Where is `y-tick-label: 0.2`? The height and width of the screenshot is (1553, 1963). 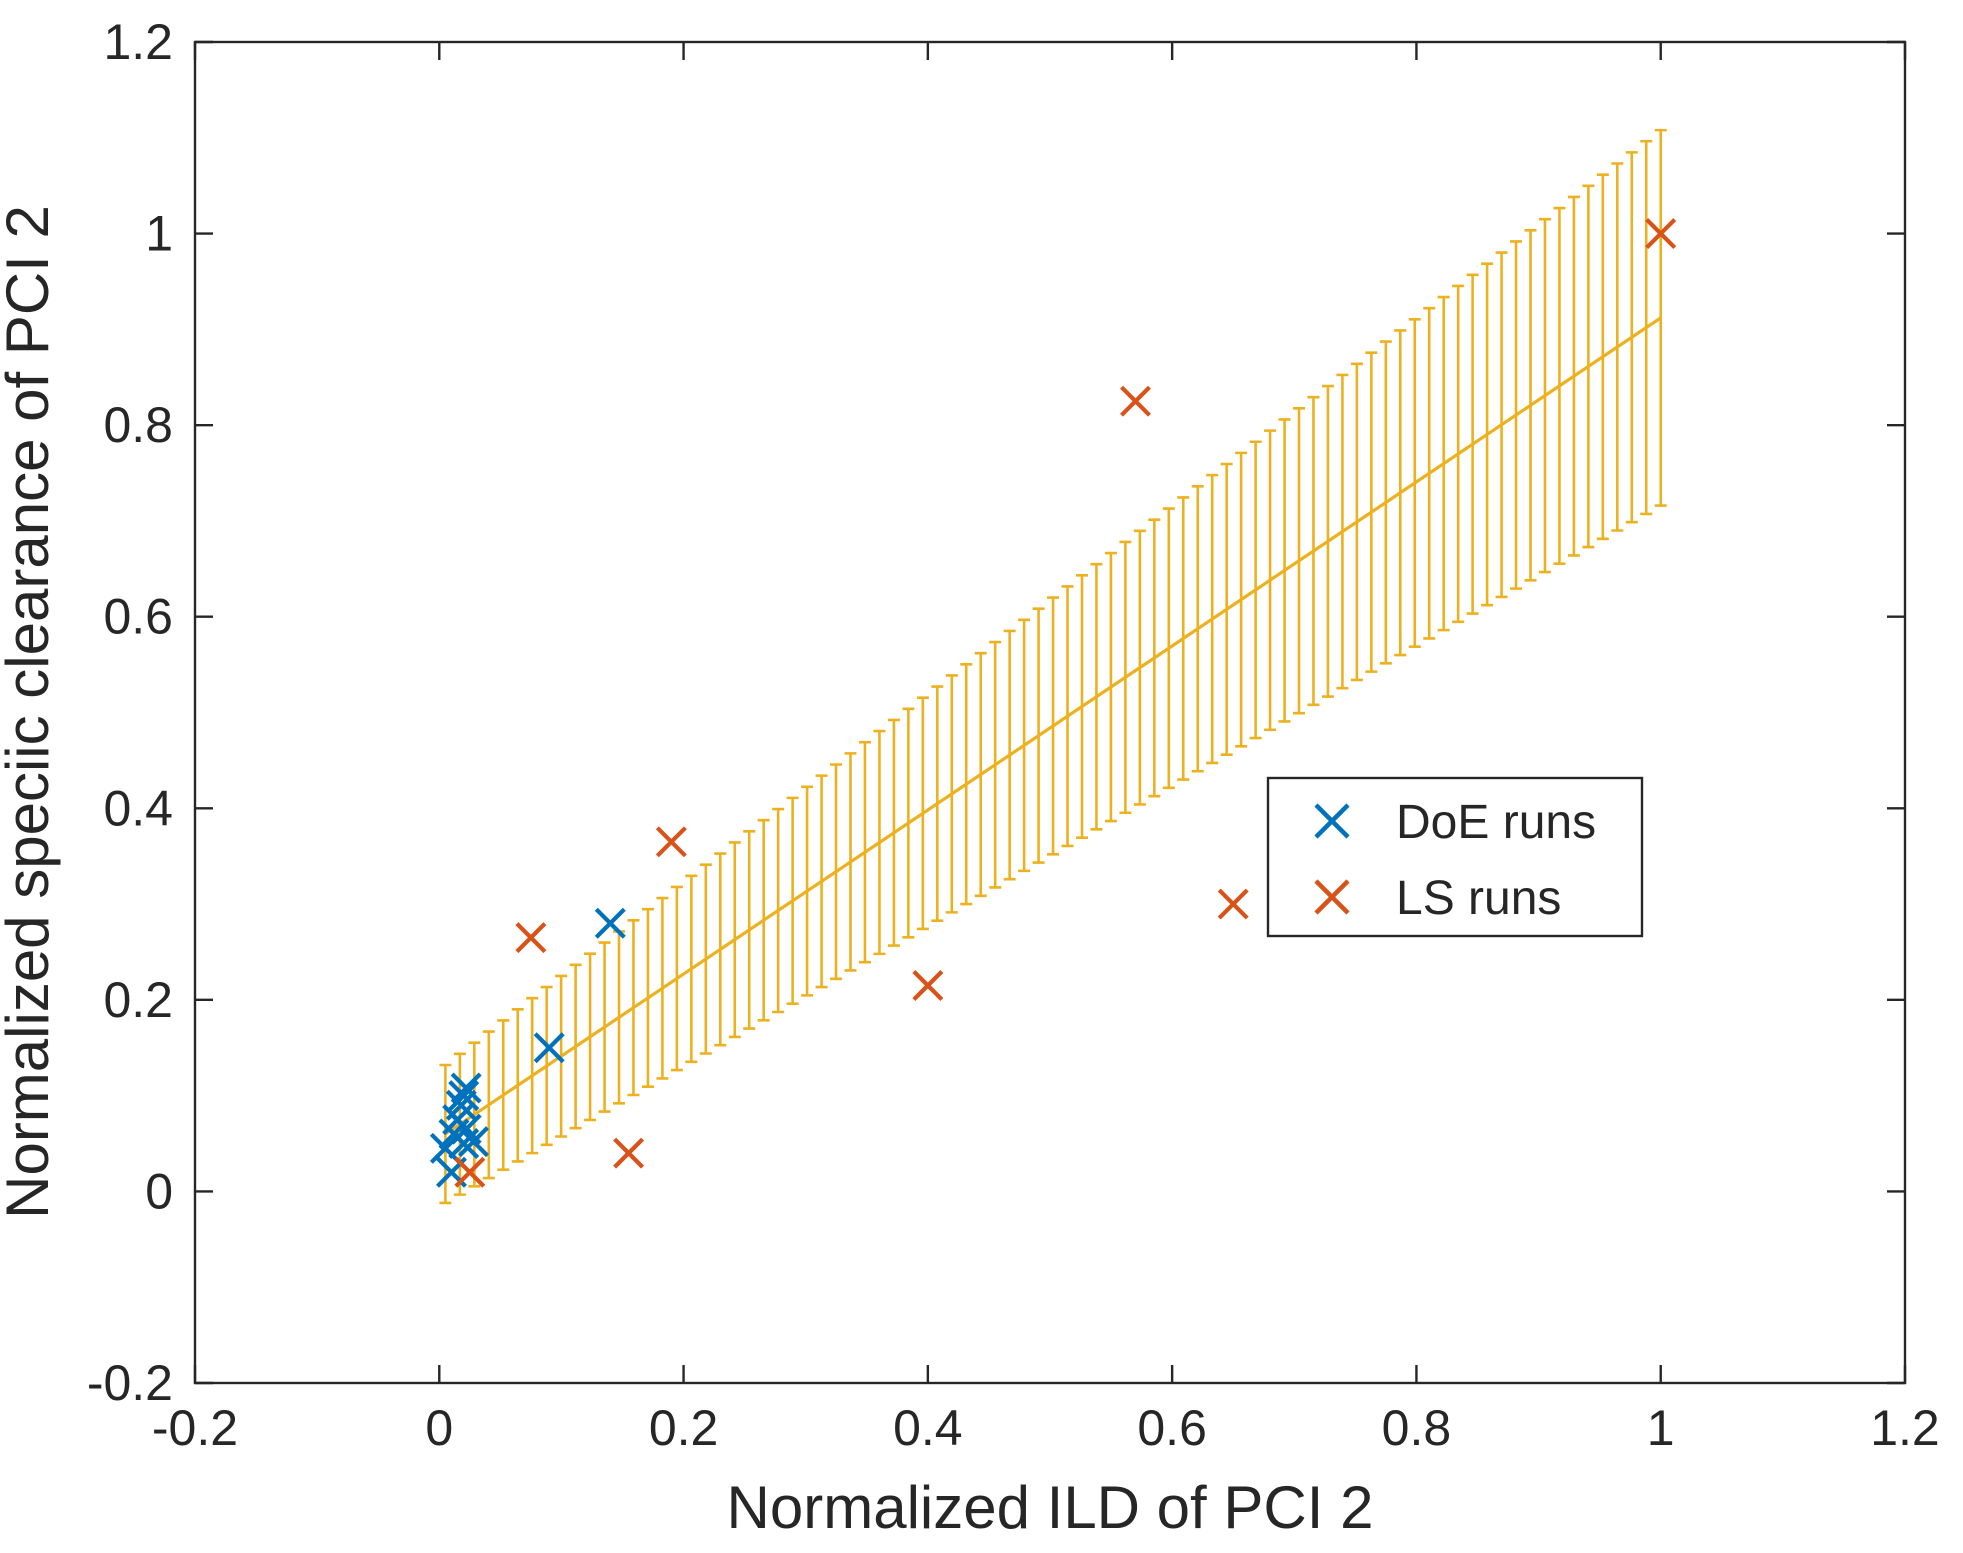
y-tick-label: 0.2 is located at coordinates (138, 1000).